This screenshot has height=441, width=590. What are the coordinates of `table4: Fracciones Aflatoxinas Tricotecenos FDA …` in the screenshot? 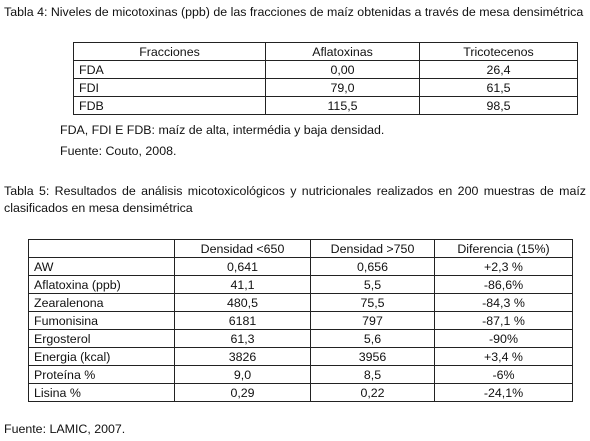 It's located at (325, 78).